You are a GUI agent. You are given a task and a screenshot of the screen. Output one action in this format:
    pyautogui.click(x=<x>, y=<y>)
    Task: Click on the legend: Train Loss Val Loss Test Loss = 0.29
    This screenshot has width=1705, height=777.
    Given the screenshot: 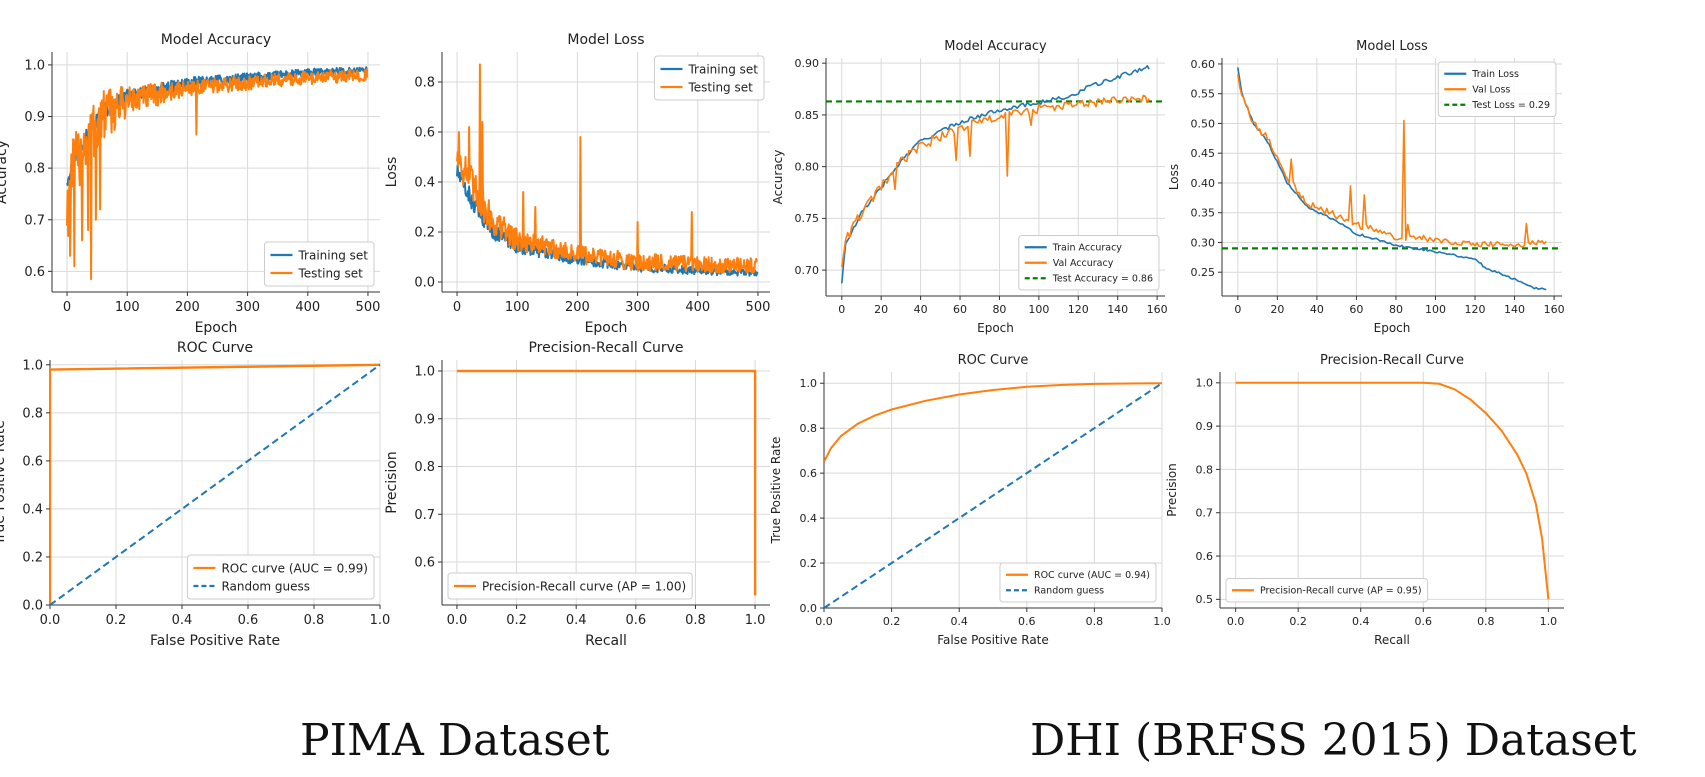 What is the action you would take?
    pyautogui.click(x=1497, y=89)
    